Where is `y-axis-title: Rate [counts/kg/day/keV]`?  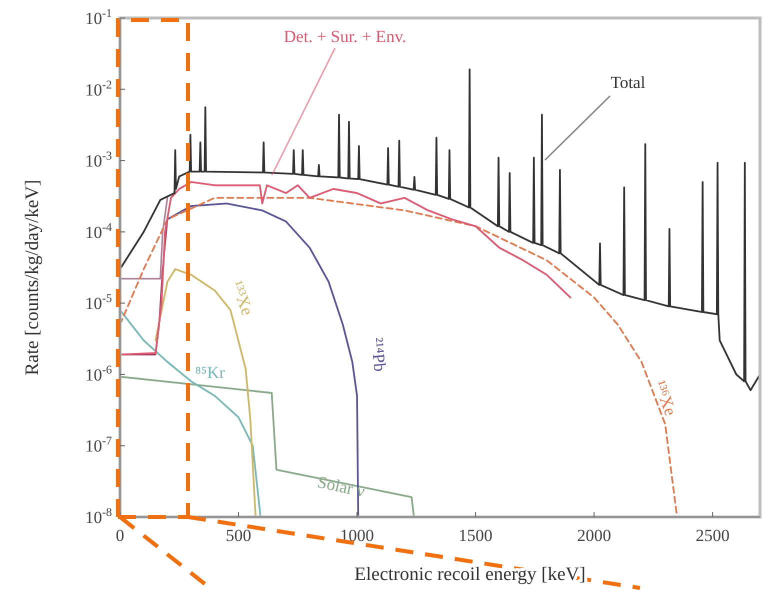 y-axis-title: Rate [counts/kg/day/keV] is located at coordinates (32, 278).